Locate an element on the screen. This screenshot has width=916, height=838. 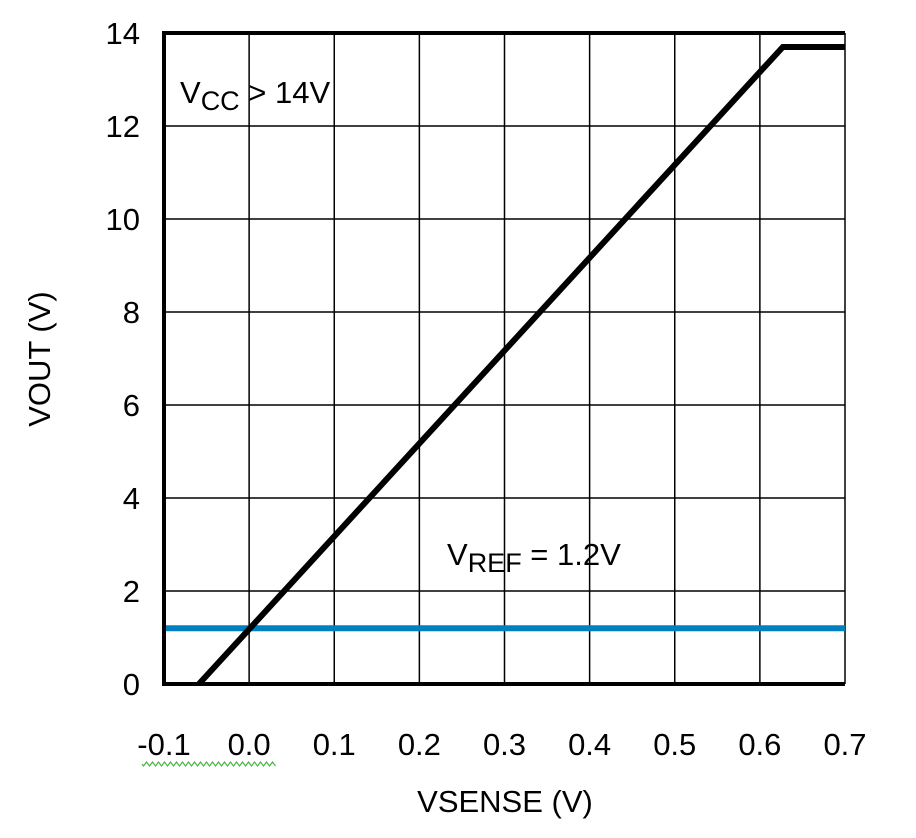
y-tick-label: 4 is located at coordinates (131, 498).